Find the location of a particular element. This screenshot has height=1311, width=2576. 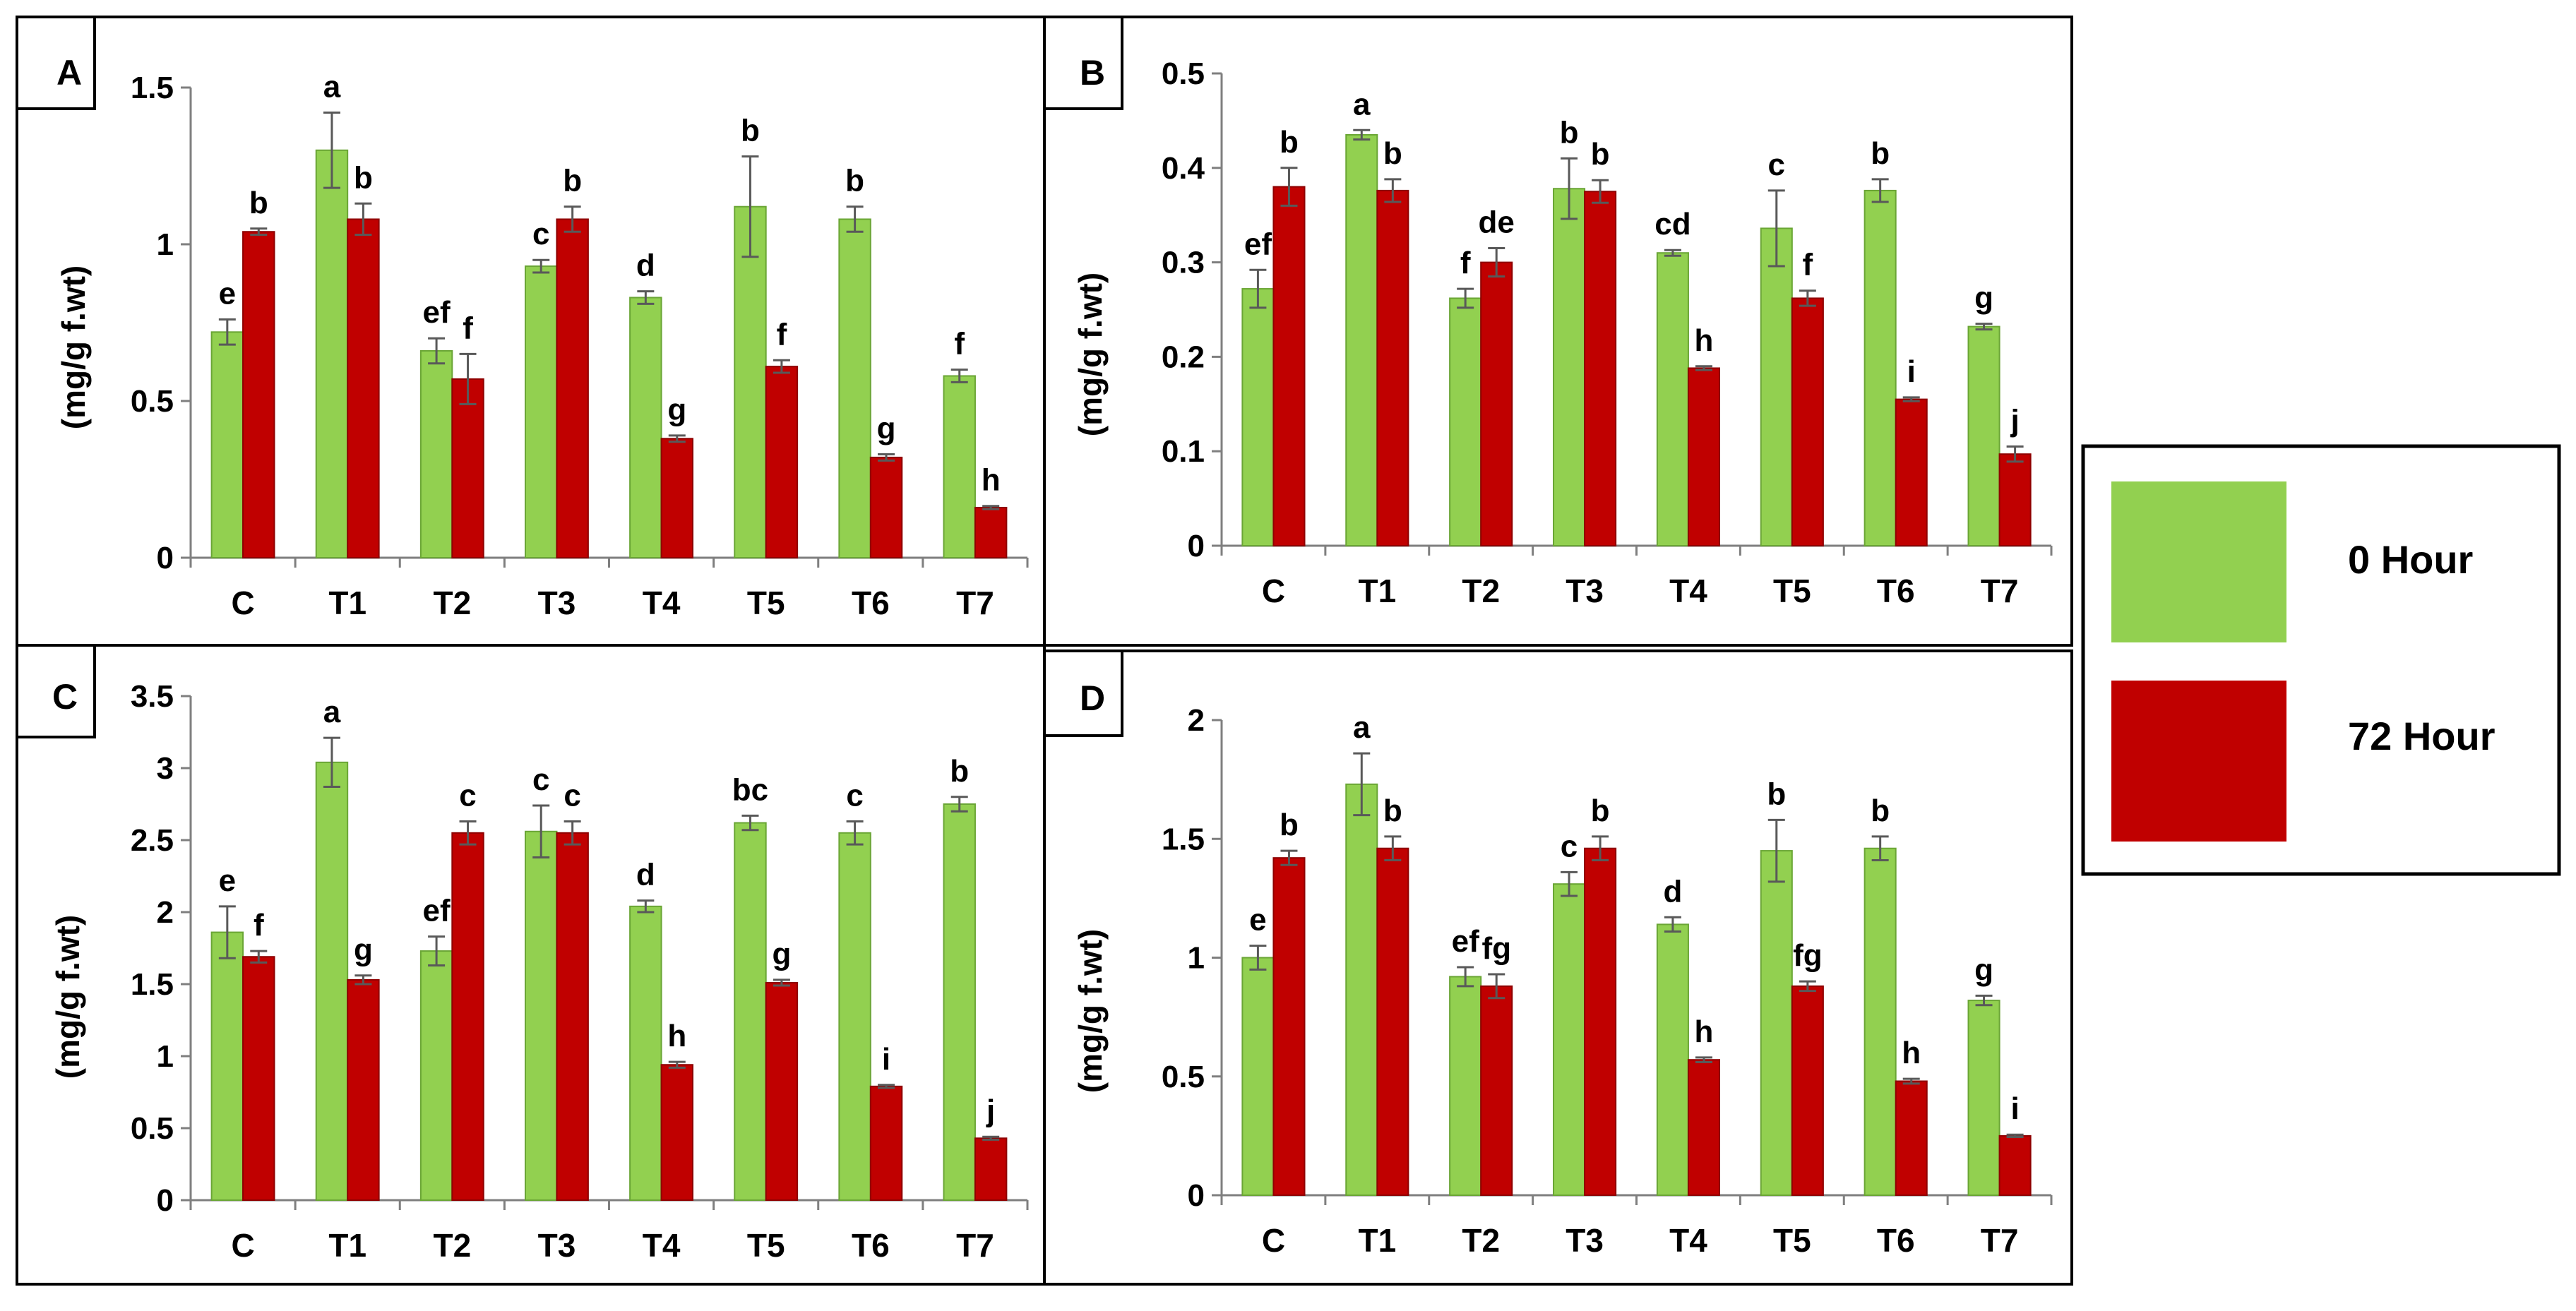

panel-d-y-tick-label: 0 is located at coordinates (1196, 1195).